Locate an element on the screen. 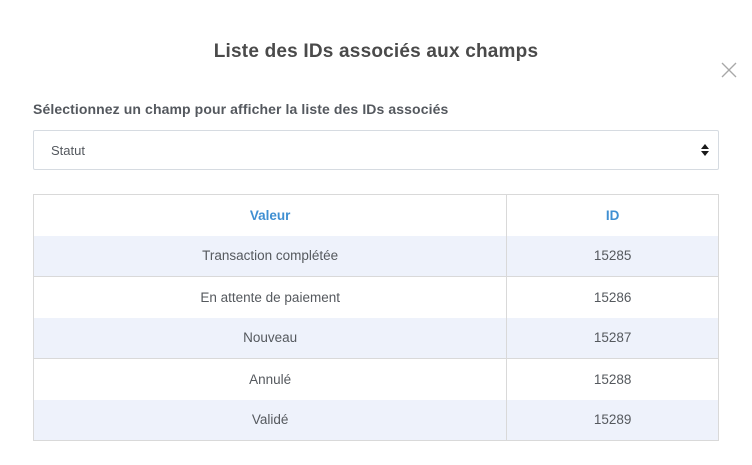 The height and width of the screenshot is (465, 752). cell-valeur: Transaction complétée is located at coordinates (270, 256).